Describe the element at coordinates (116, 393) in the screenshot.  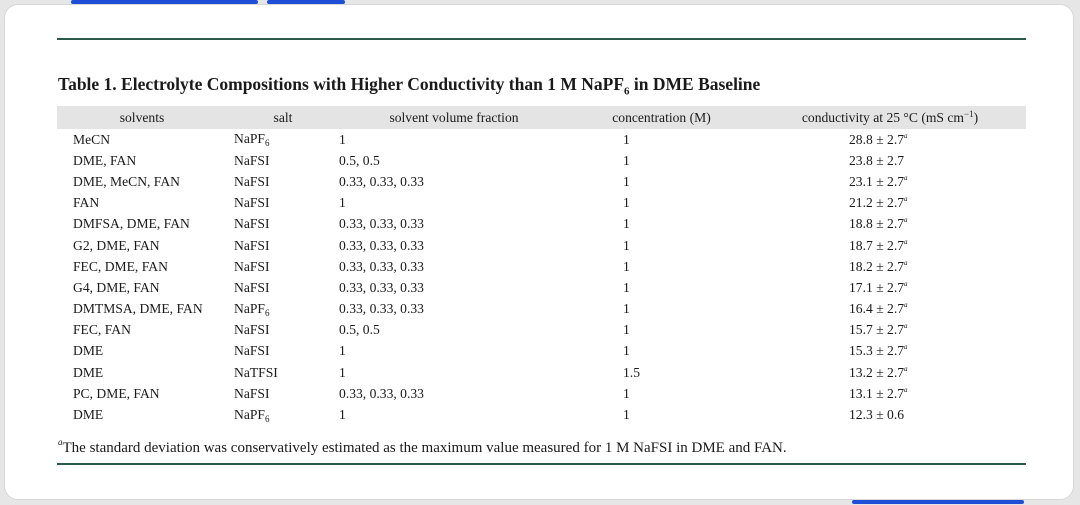
I see `cell-solvents: PC, DME, FAN` at that location.